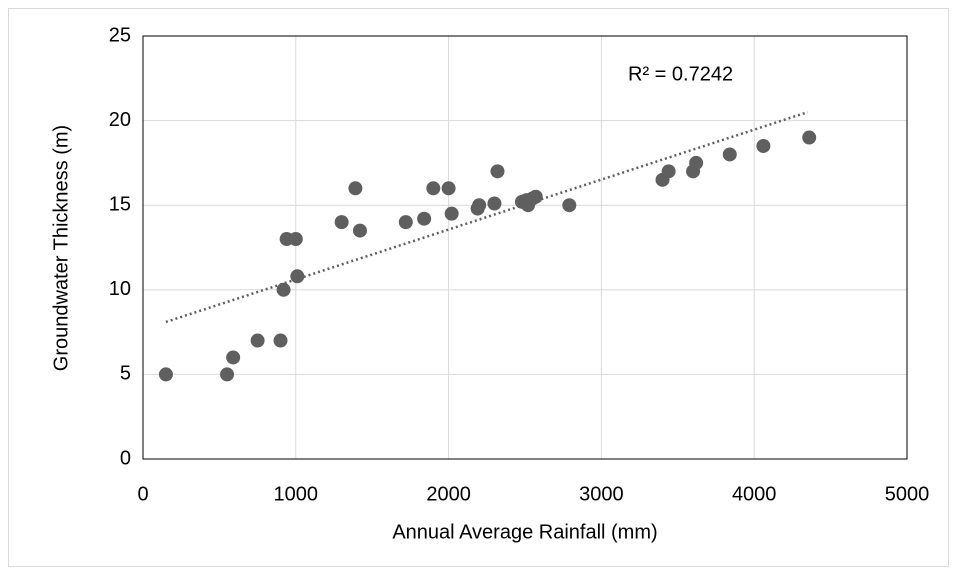  What do you see at coordinates (142, 494) in the screenshot?
I see `x-tick-label: 0` at bounding box center [142, 494].